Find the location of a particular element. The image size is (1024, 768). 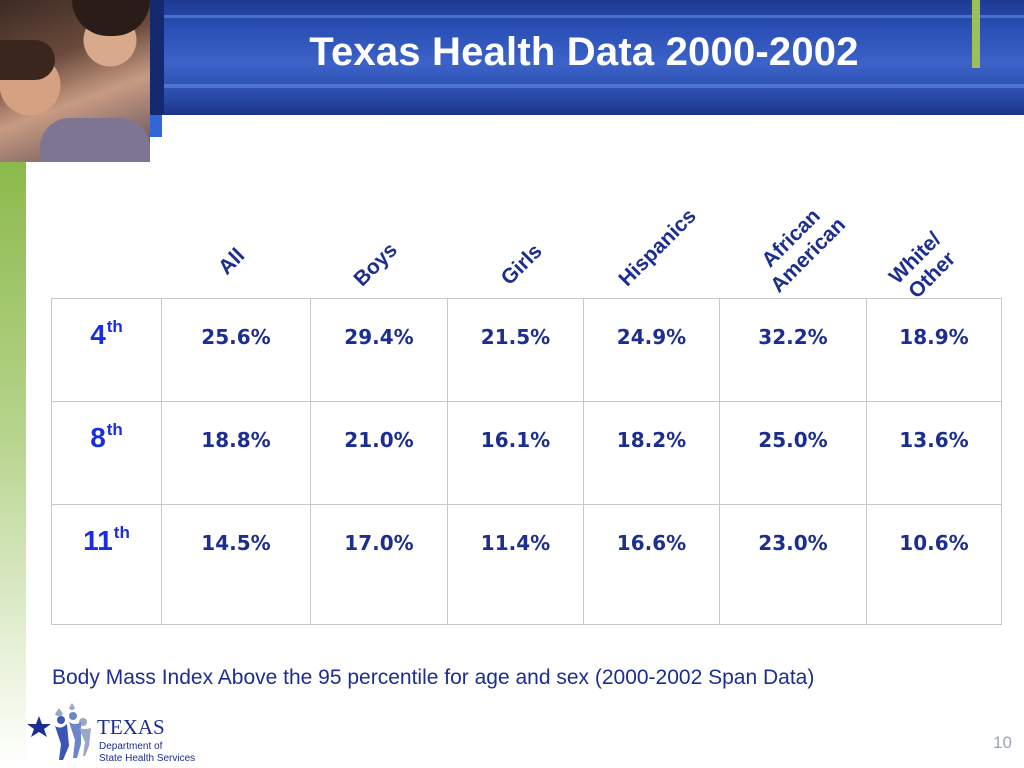

table-row: 4th 25.6% 29.4% 21.5% 24.9% 32.2% 18.9% is located at coordinates (526, 350).